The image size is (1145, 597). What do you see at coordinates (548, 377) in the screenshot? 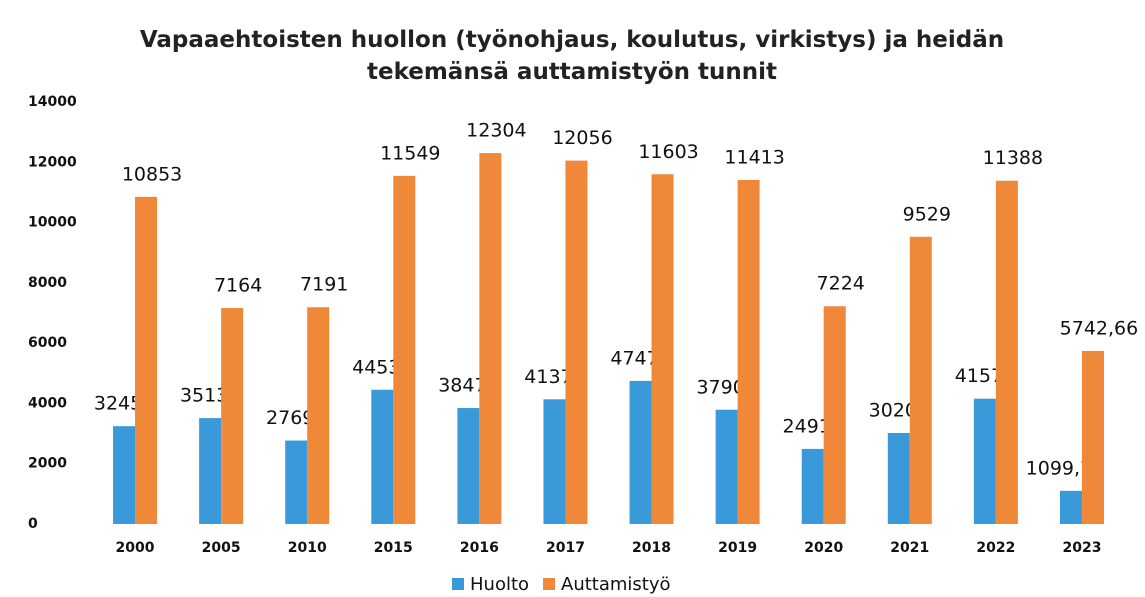
I see `data-label: 4137` at bounding box center [548, 377].